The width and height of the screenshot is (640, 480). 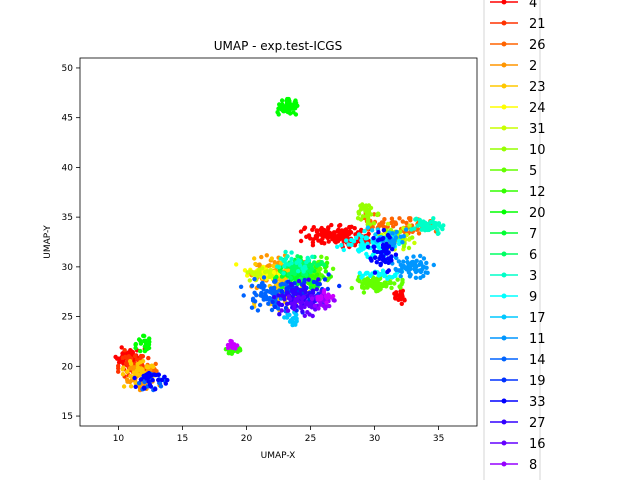 What do you see at coordinates (518, 360) in the screenshot?
I see `legend-item: 14` at bounding box center [518, 360].